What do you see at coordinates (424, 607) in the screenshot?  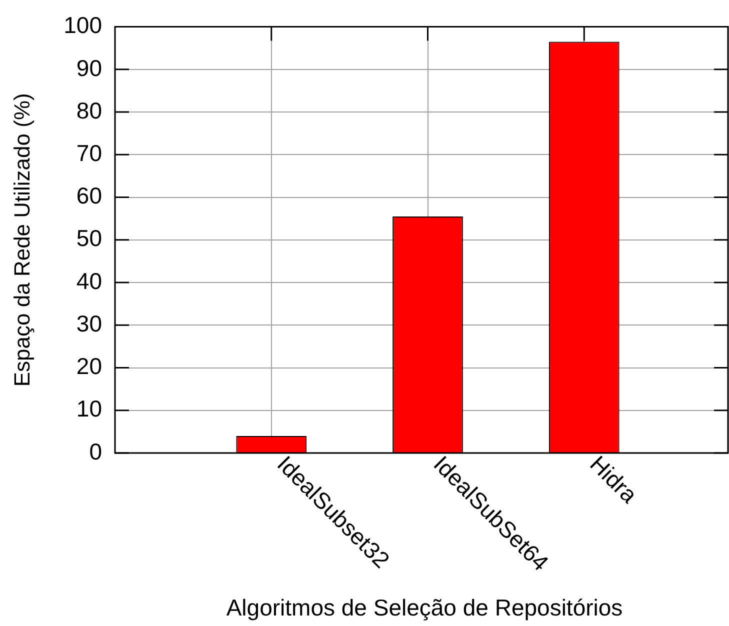 I see `x-axis-title: Algoritmos de Seleção de Repositórios` at bounding box center [424, 607].